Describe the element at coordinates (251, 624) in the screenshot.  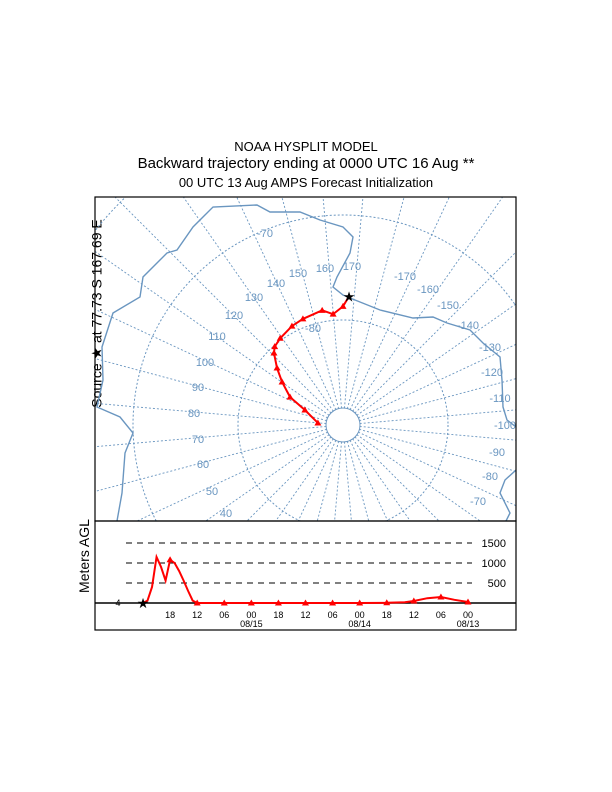
I see `date-label: 08/15` at that location.